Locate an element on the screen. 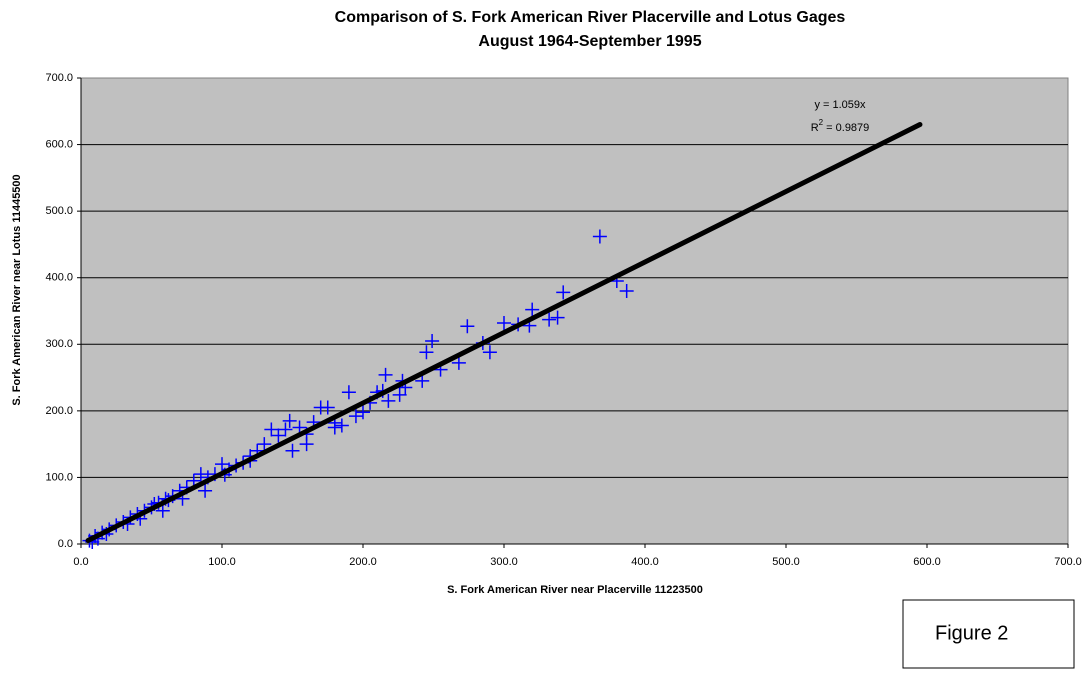  y-tick-label: 100.0 is located at coordinates (59, 477).